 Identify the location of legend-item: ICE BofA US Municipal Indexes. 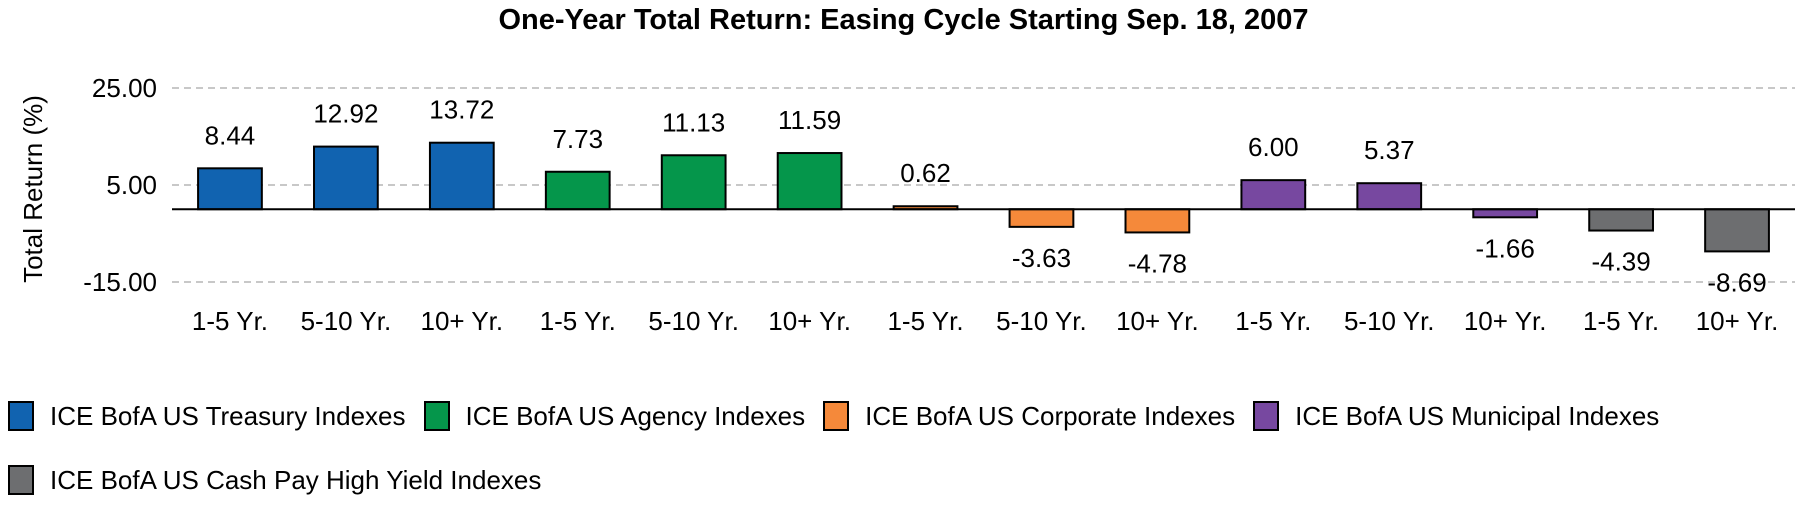
(1456, 416).